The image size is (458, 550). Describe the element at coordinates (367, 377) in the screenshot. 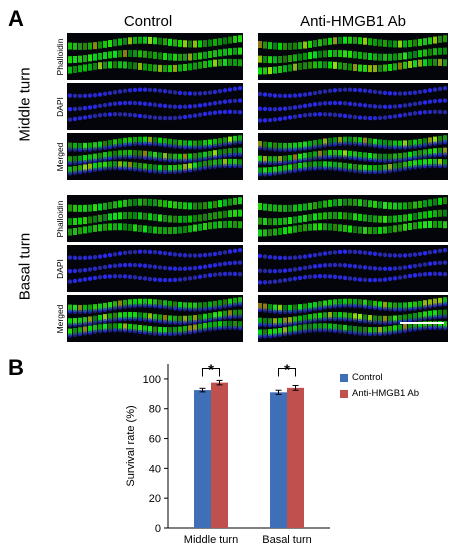

I see `legend-label-control: Control` at that location.